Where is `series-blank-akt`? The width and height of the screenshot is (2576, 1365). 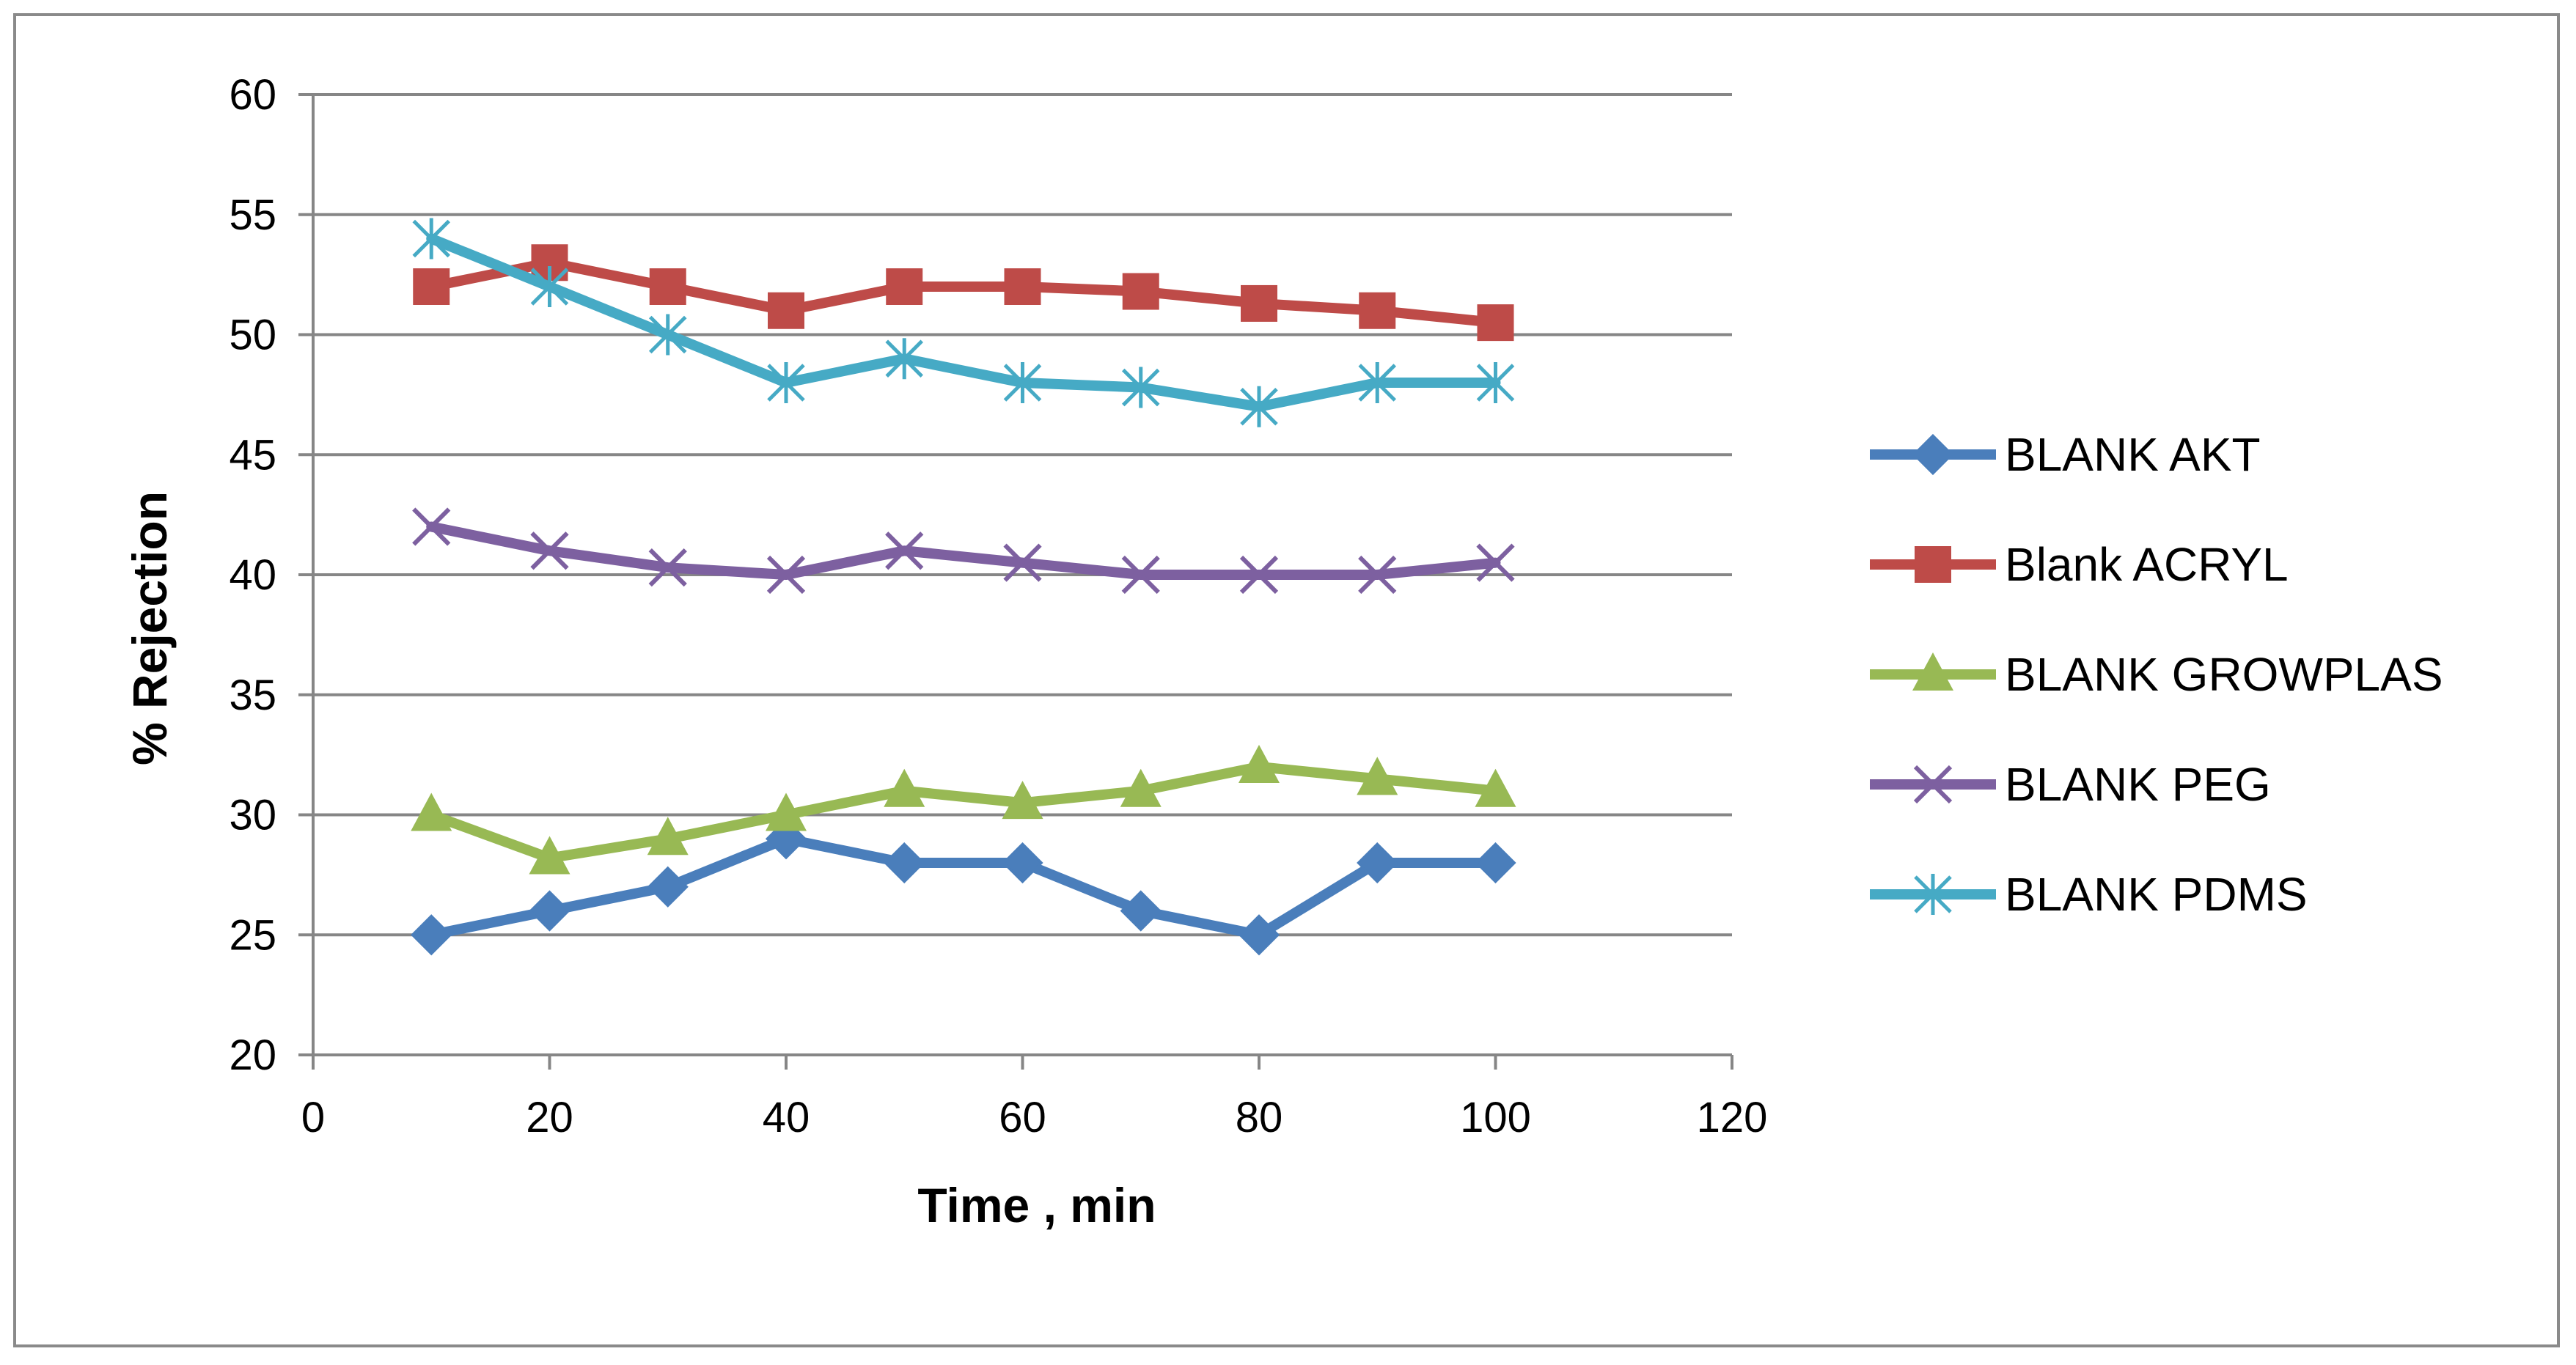 series-blank-akt is located at coordinates (964, 887).